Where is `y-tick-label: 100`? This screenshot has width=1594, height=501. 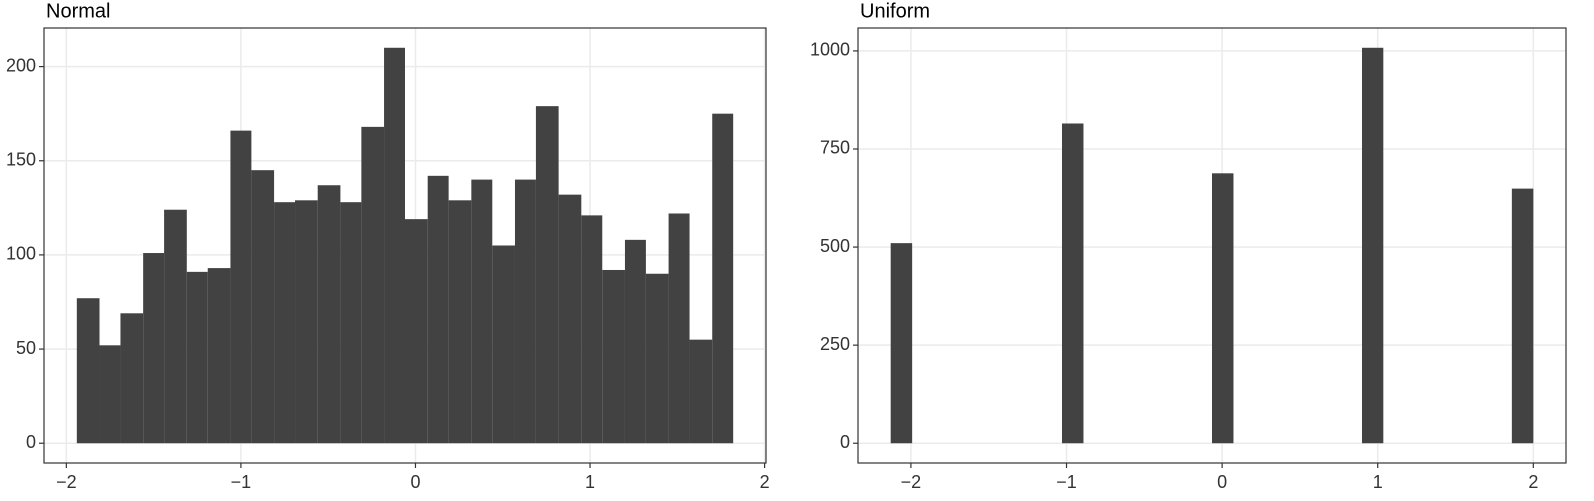 y-tick-label: 100 is located at coordinates (21, 254).